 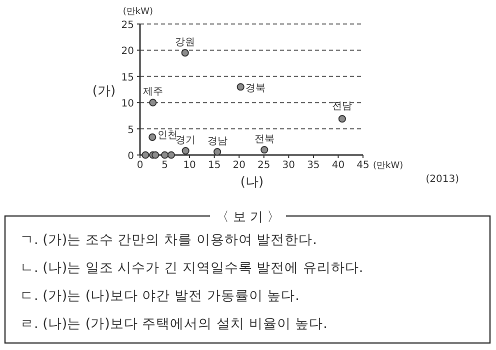 What do you see at coordinates (127, 104) in the screenshot?
I see `y-tick-label: 10` at bounding box center [127, 104].